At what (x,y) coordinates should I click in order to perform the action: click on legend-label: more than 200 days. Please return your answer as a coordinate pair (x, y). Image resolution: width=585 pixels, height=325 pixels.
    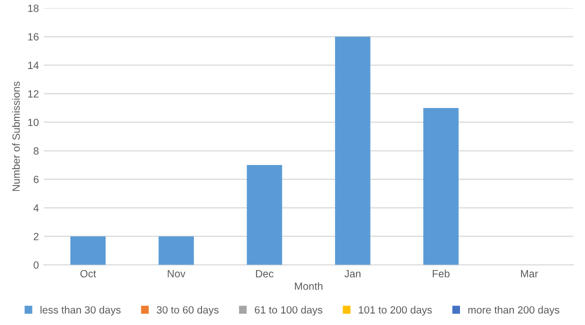
    Looking at the image, I should click on (514, 311).